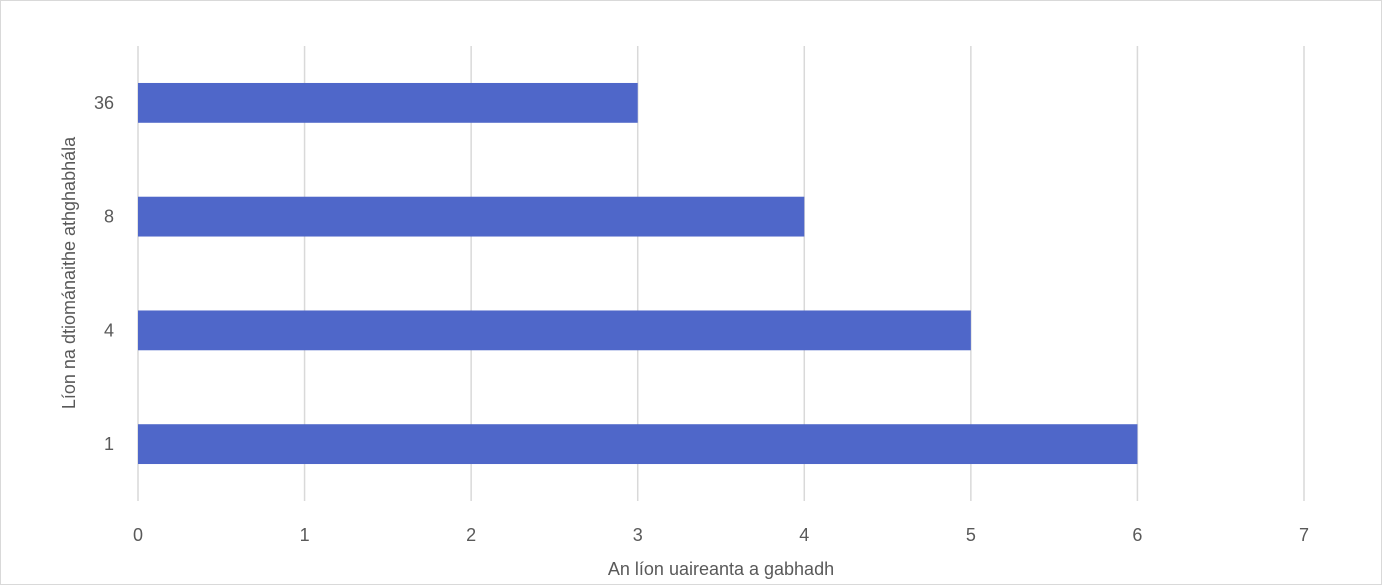 The width and height of the screenshot is (1382, 586). Describe the element at coordinates (638, 535) in the screenshot. I see `x-tick-label: 3` at that location.